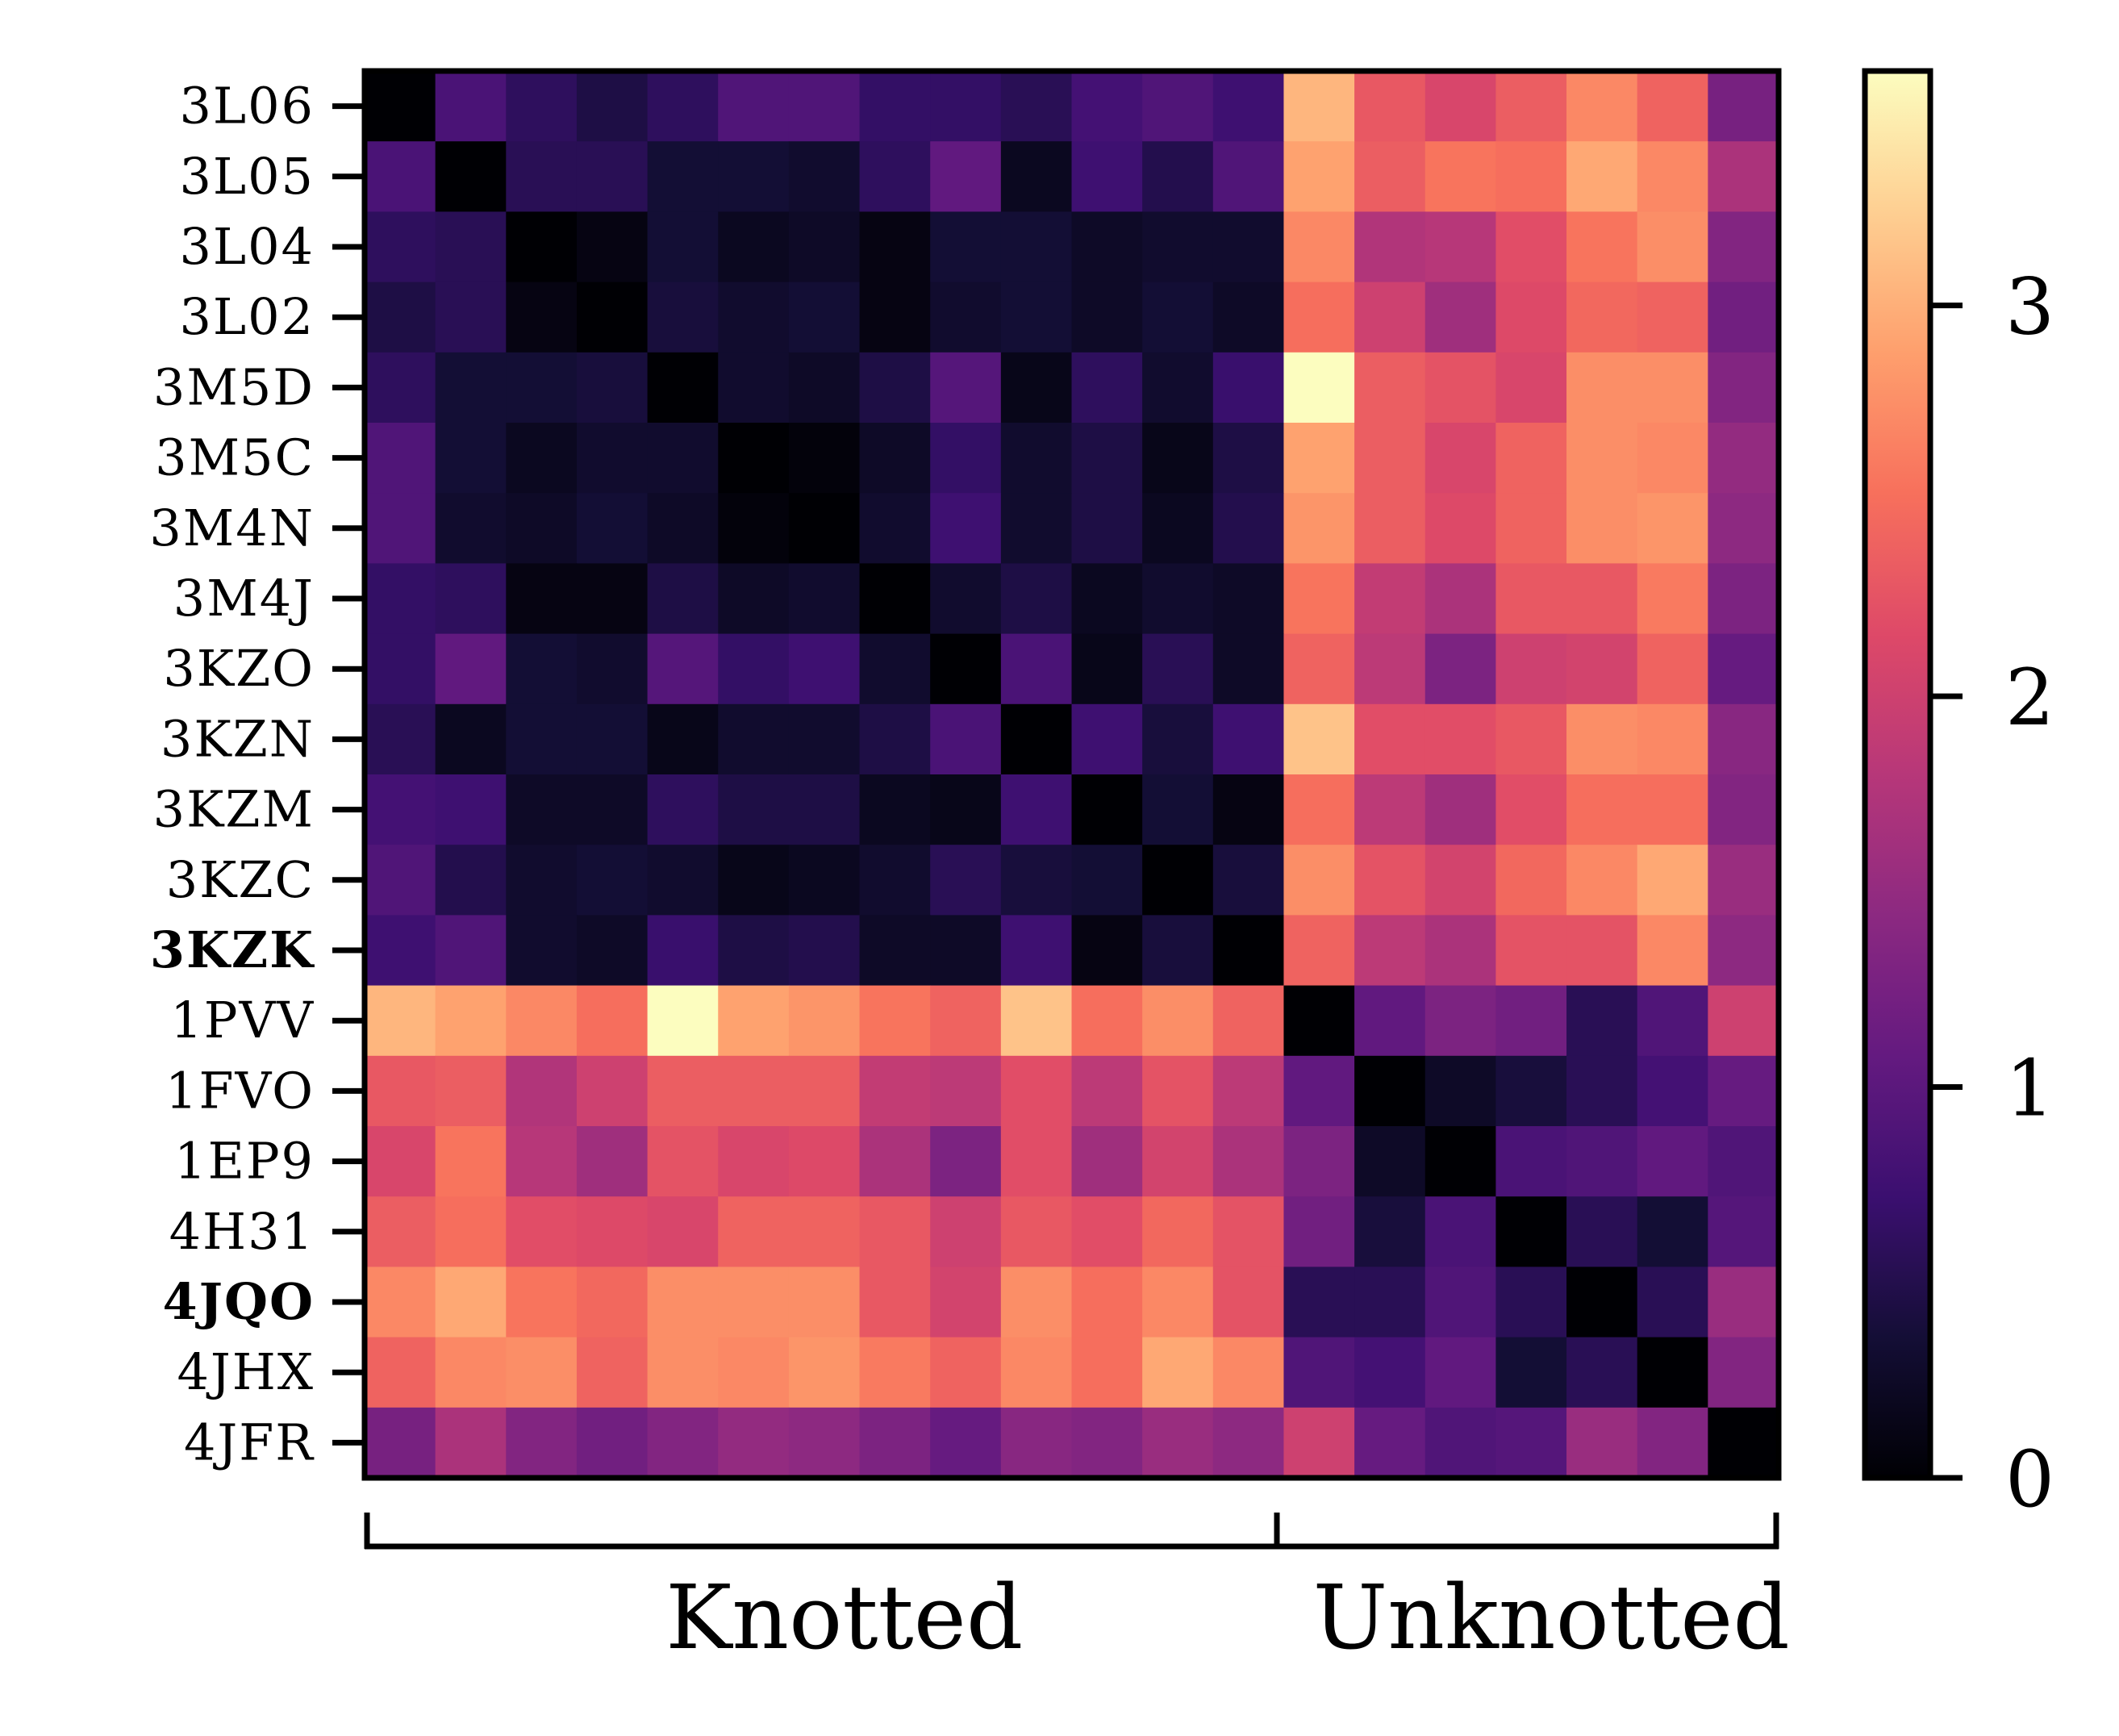 The image size is (2119, 1736). Describe the element at coordinates (2029, 698) in the screenshot. I see `colorbar-tick-label: 2` at that location.